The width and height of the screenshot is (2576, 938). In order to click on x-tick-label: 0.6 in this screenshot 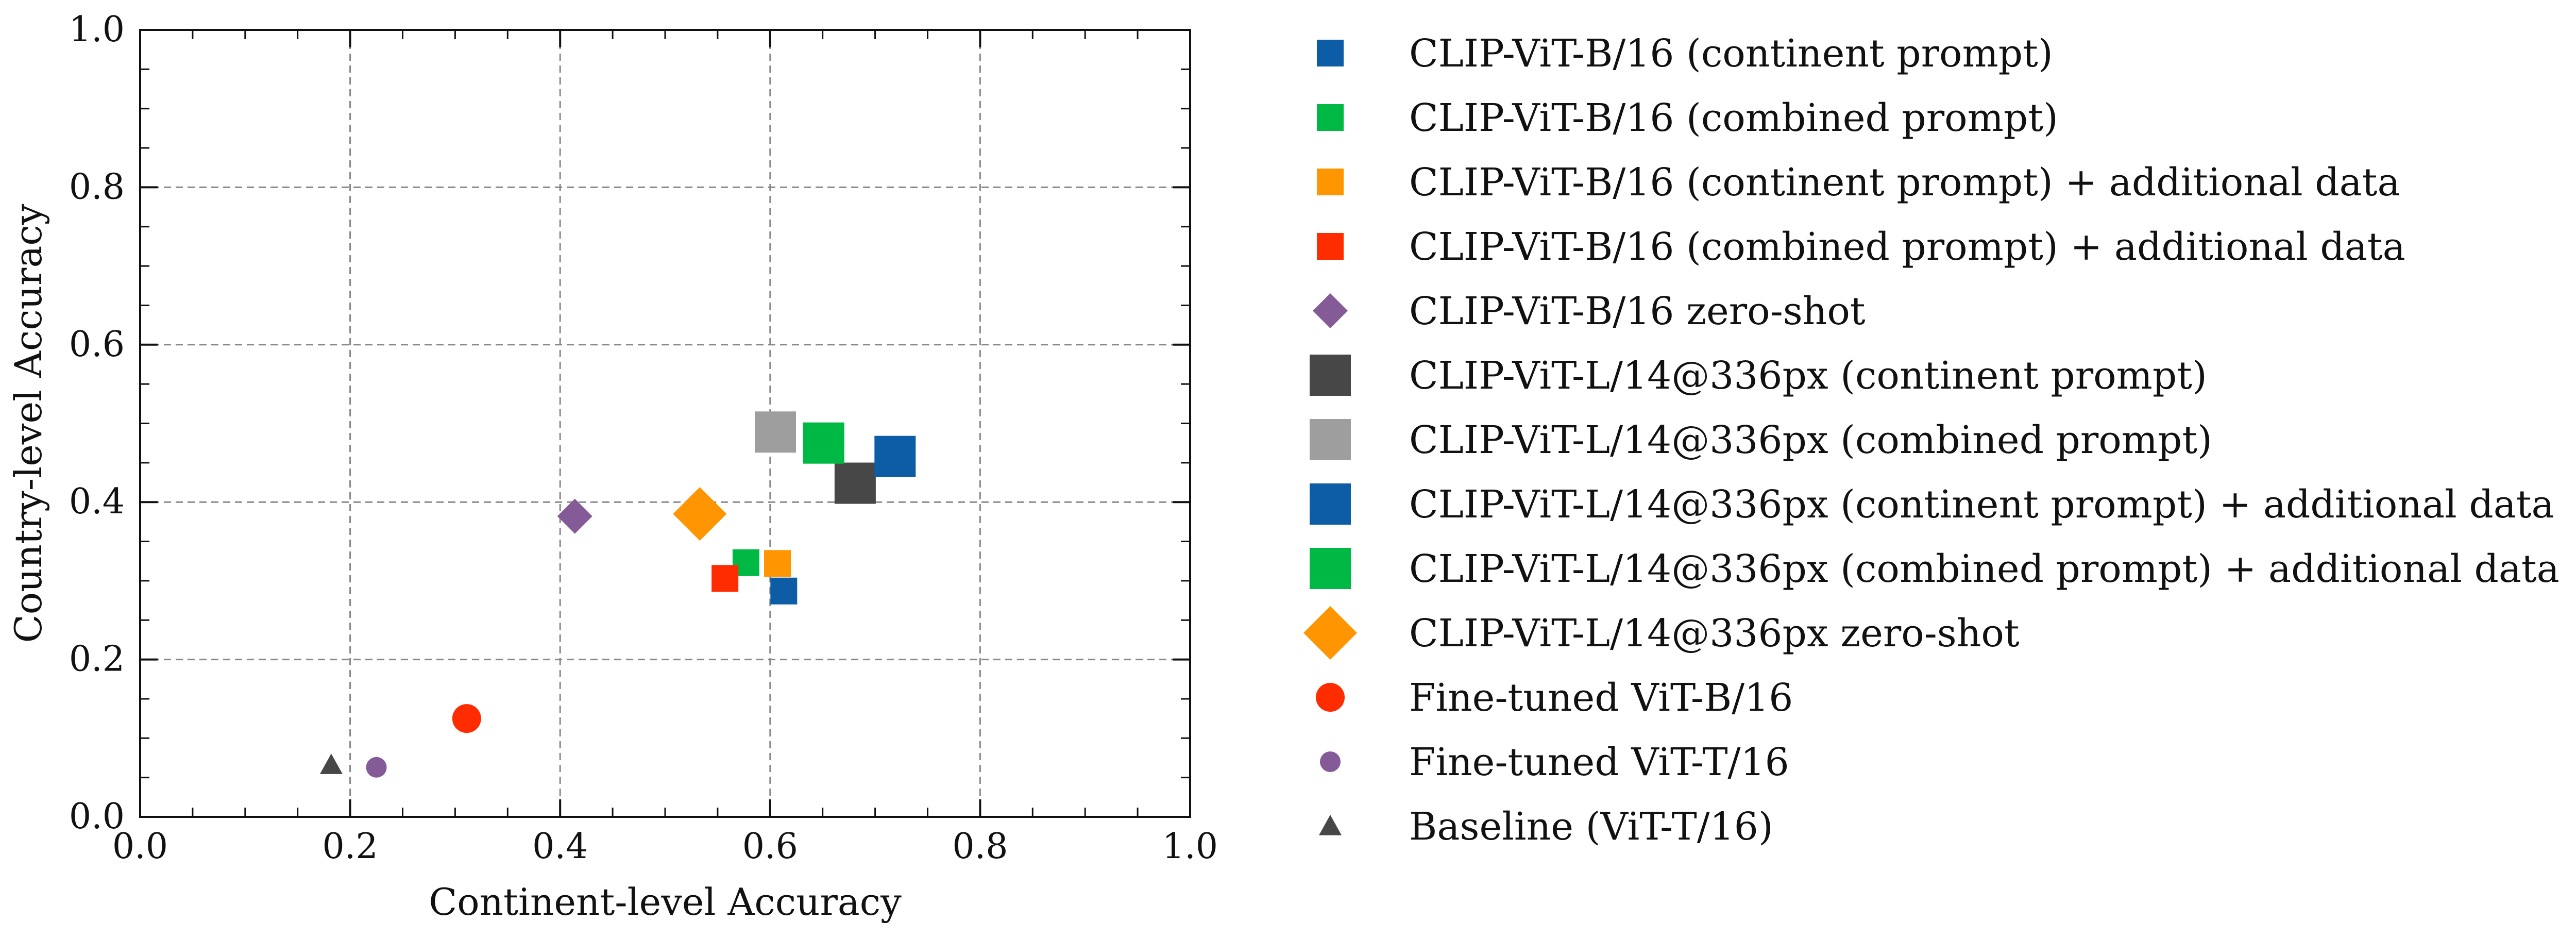, I will do `click(770, 846)`.